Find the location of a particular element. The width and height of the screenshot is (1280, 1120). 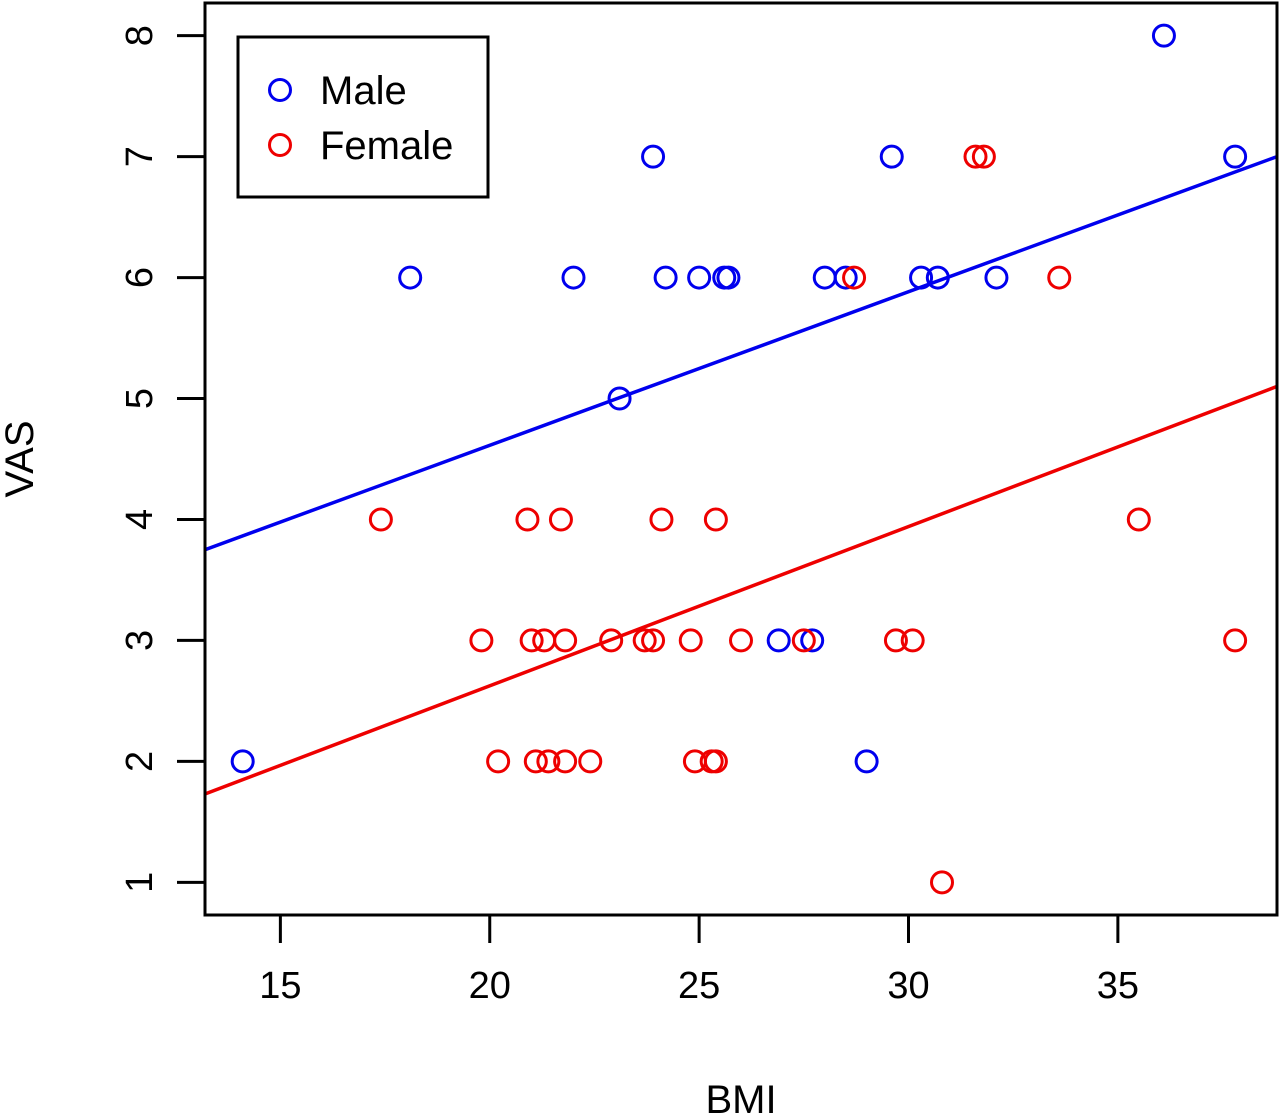

x-tick-label: 15 is located at coordinates (280, 986).